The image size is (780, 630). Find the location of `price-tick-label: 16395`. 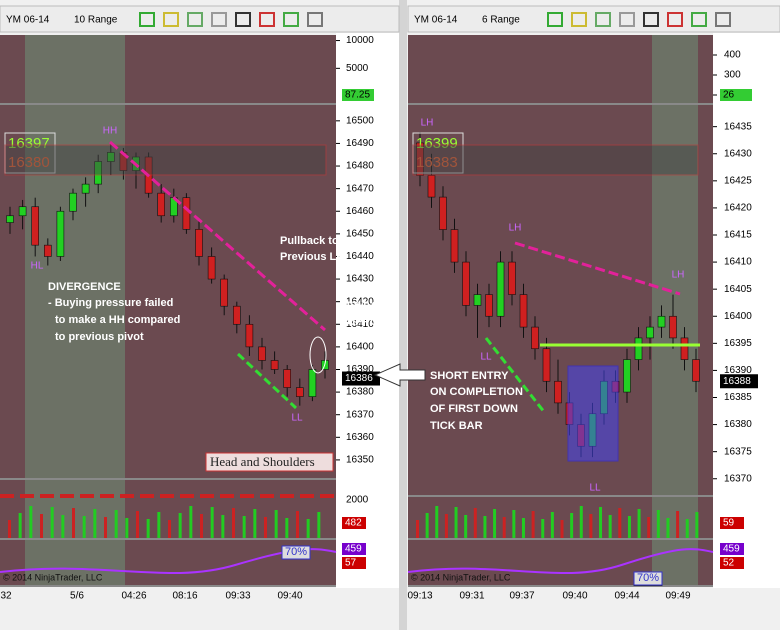

price-tick-label: 16395 is located at coordinates (738, 343).